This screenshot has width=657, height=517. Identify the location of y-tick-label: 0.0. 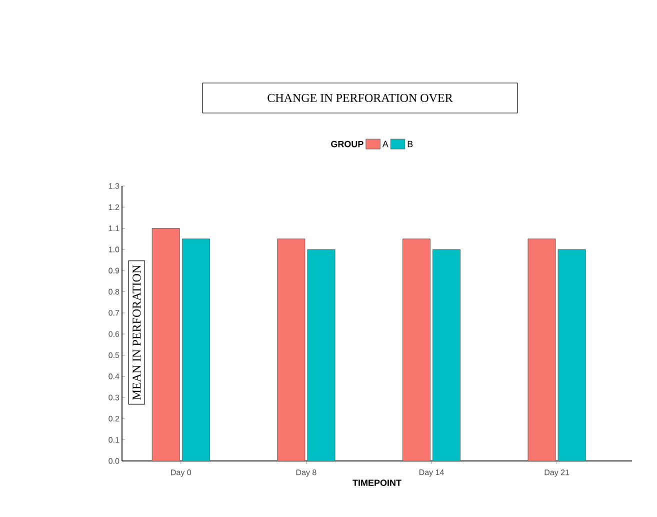
(114, 461).